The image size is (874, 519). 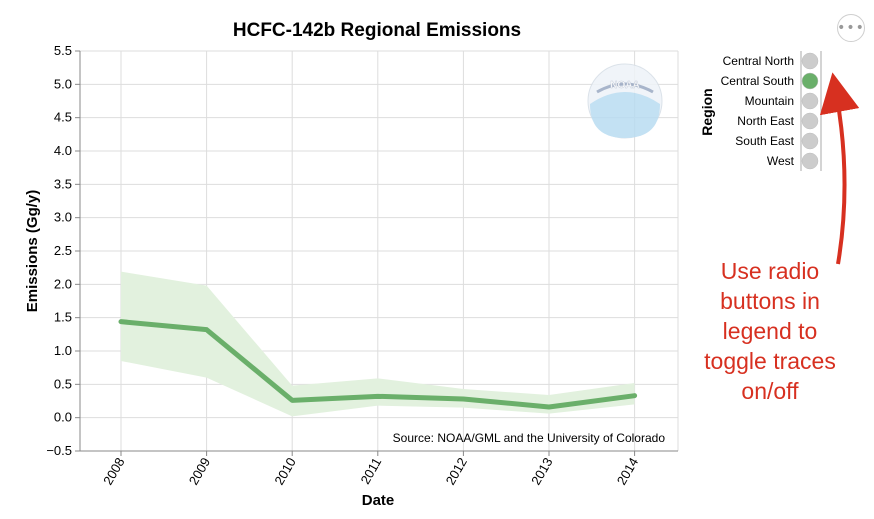 I want to click on y-tick-label: 0.5, so click(x=63, y=383).